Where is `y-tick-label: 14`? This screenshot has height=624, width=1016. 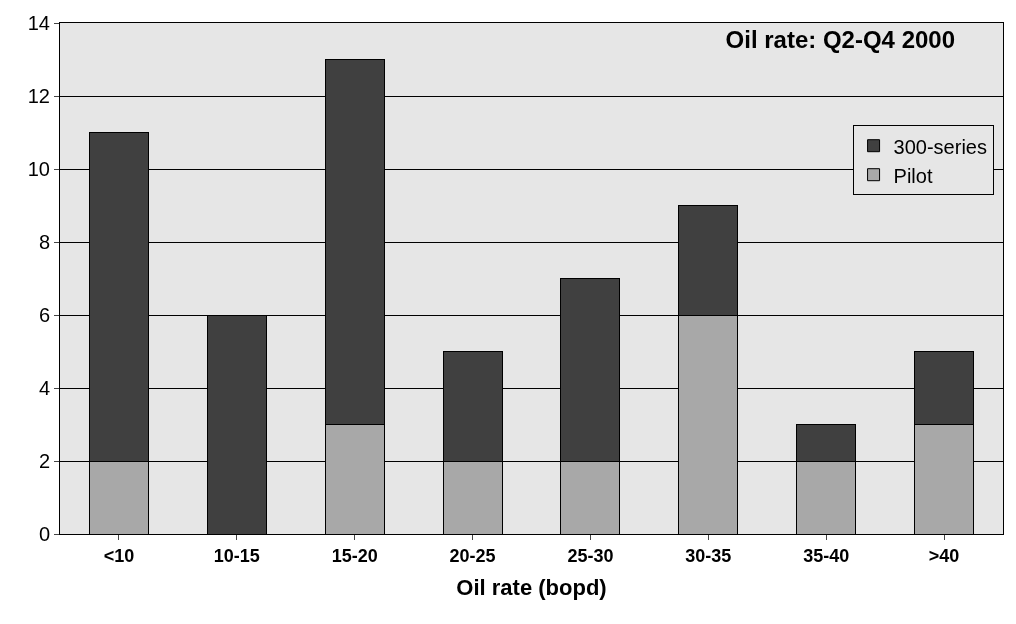 y-tick-label: 14 is located at coordinates (38, 23).